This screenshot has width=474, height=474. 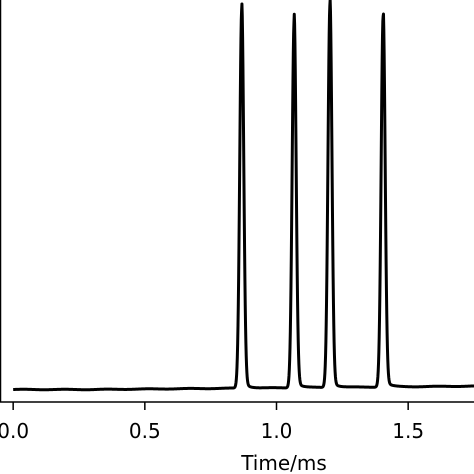 What do you see at coordinates (283, 462) in the screenshot?
I see `x-axis-title: Time/ms` at bounding box center [283, 462].